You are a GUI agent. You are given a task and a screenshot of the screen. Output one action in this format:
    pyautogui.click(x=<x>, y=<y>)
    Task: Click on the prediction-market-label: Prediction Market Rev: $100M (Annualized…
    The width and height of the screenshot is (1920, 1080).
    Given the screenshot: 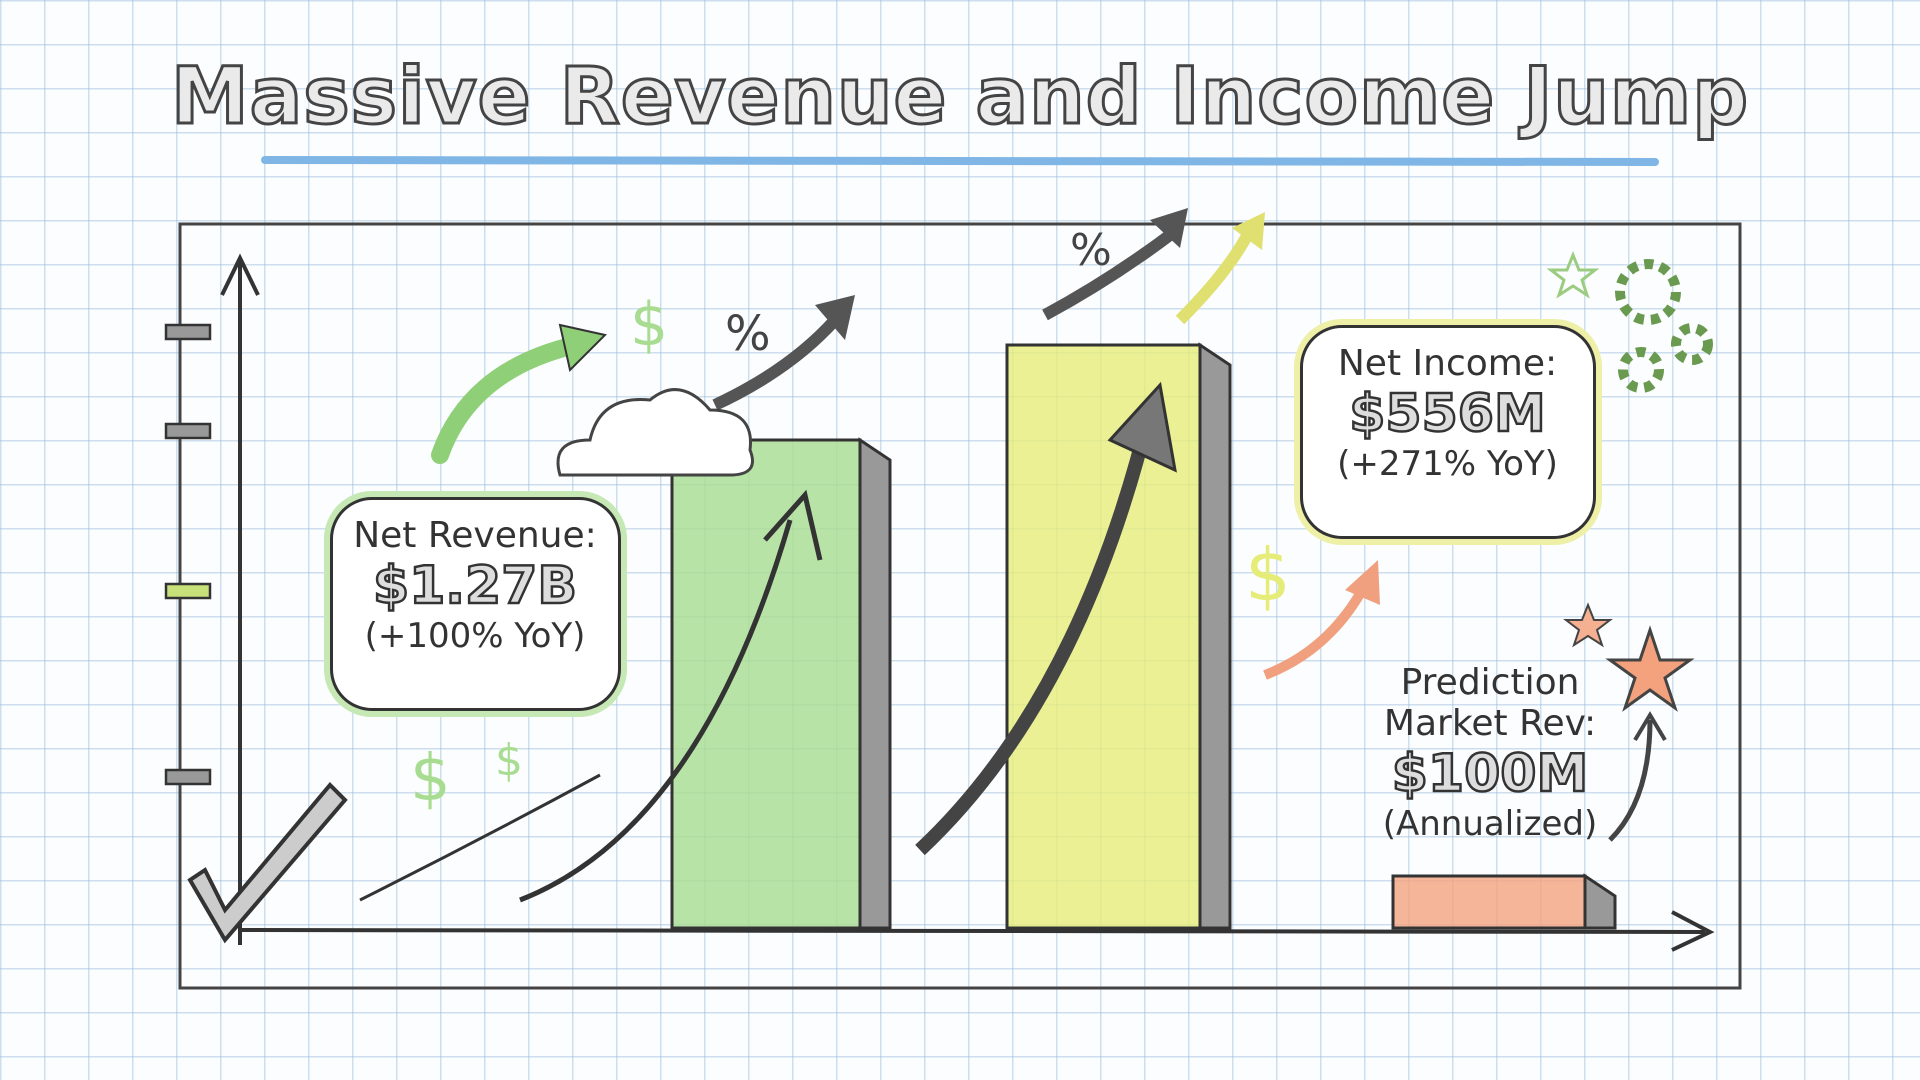 What is the action you would take?
    pyautogui.click(x=1490, y=753)
    